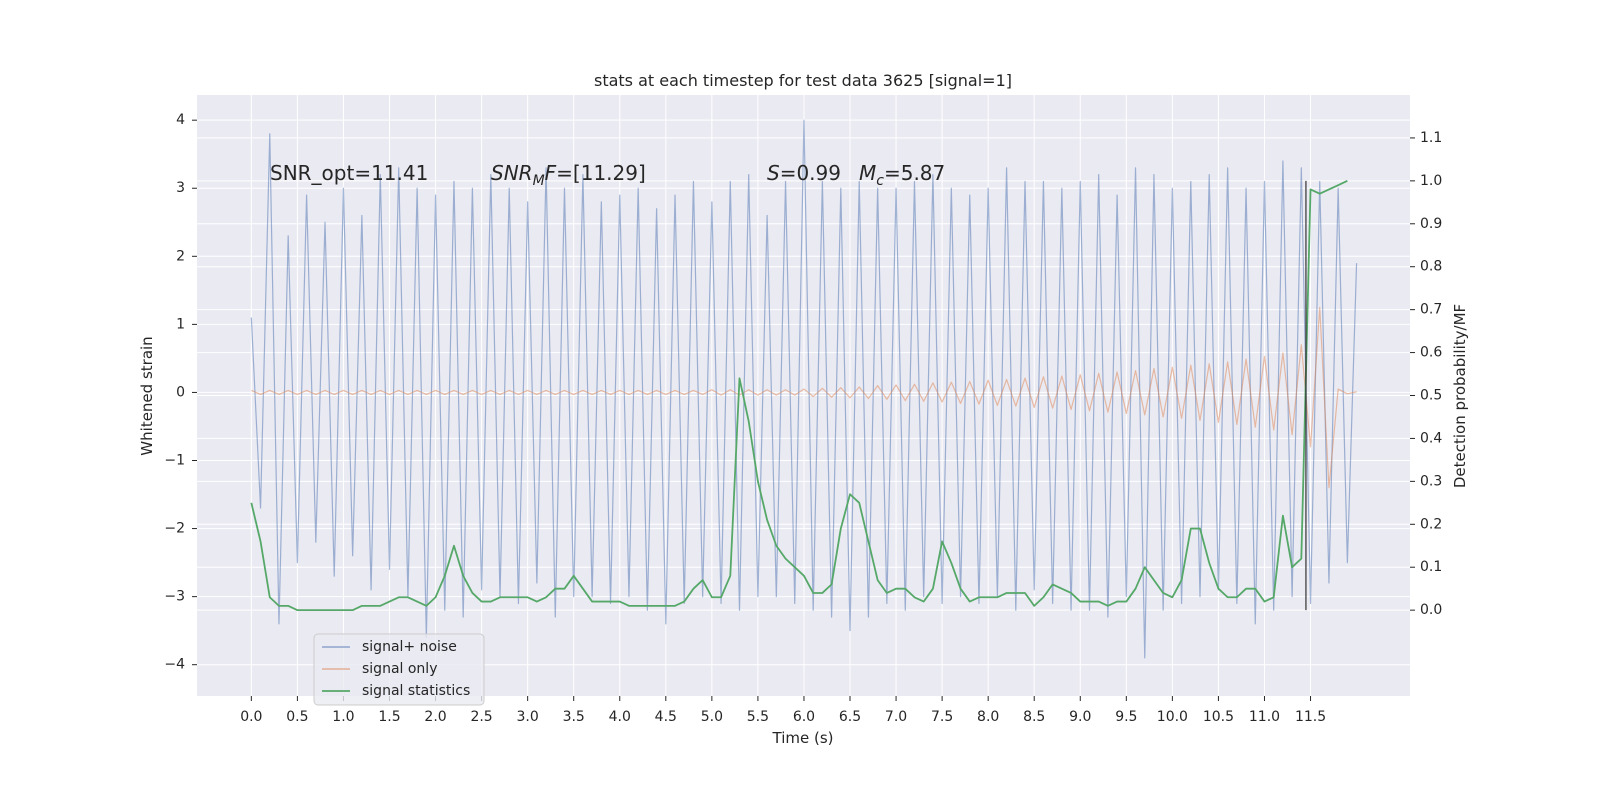  What do you see at coordinates (1431, 138) in the screenshot?
I see `y2-tick-label: 1.1` at bounding box center [1431, 138].